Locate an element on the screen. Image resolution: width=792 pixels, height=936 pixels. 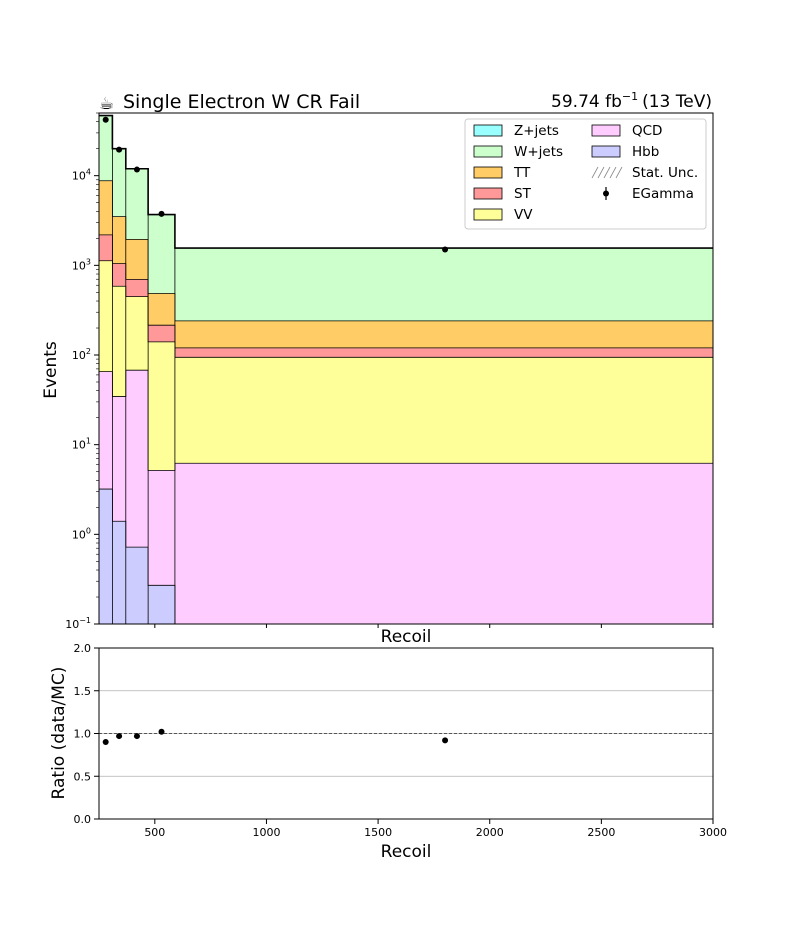
legend-box is located at coordinates (585, 174).